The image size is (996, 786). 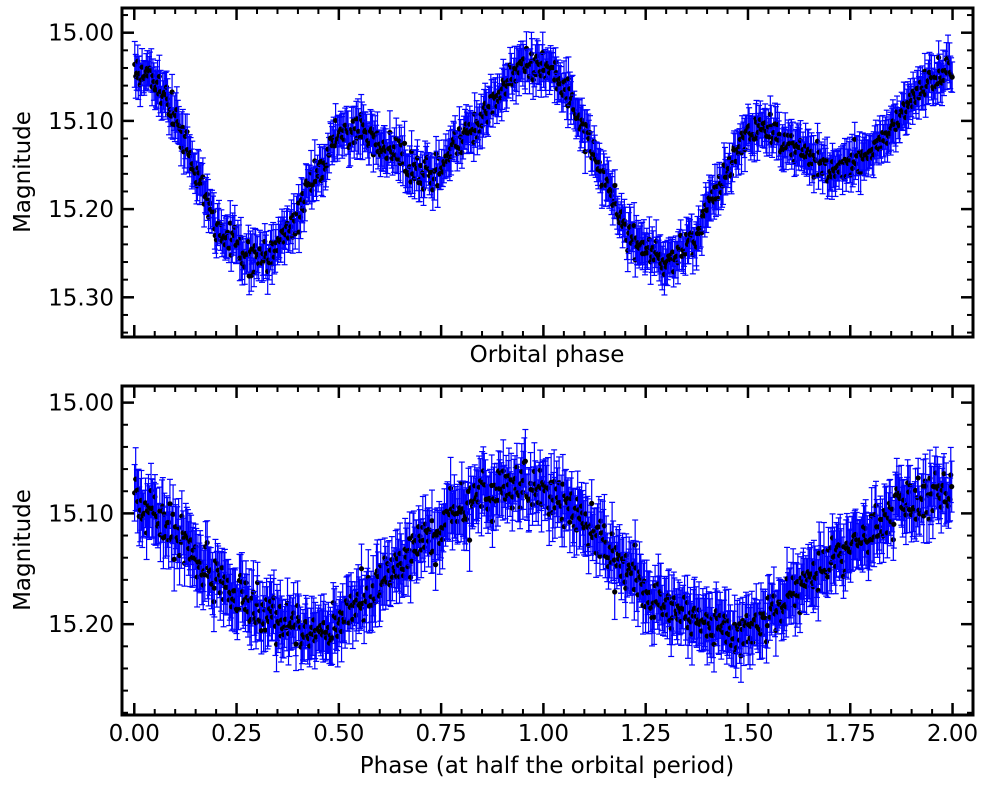 I want to click on bottom-panel-x-tick-labels: 0.00 0.25 0.50 0.75 1.00 1.25 1.50 1.75 2.00, so click(x=543, y=734).